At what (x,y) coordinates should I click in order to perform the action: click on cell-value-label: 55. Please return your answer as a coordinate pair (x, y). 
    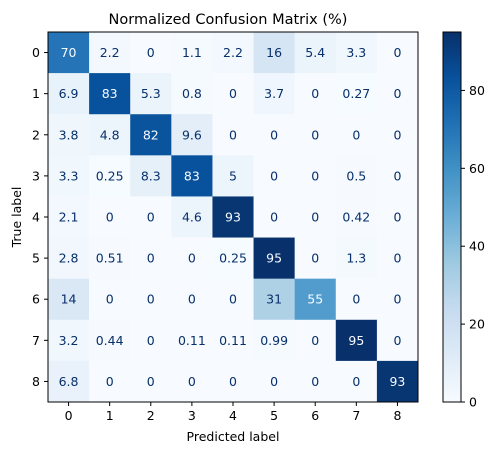
    Looking at the image, I should click on (315, 299).